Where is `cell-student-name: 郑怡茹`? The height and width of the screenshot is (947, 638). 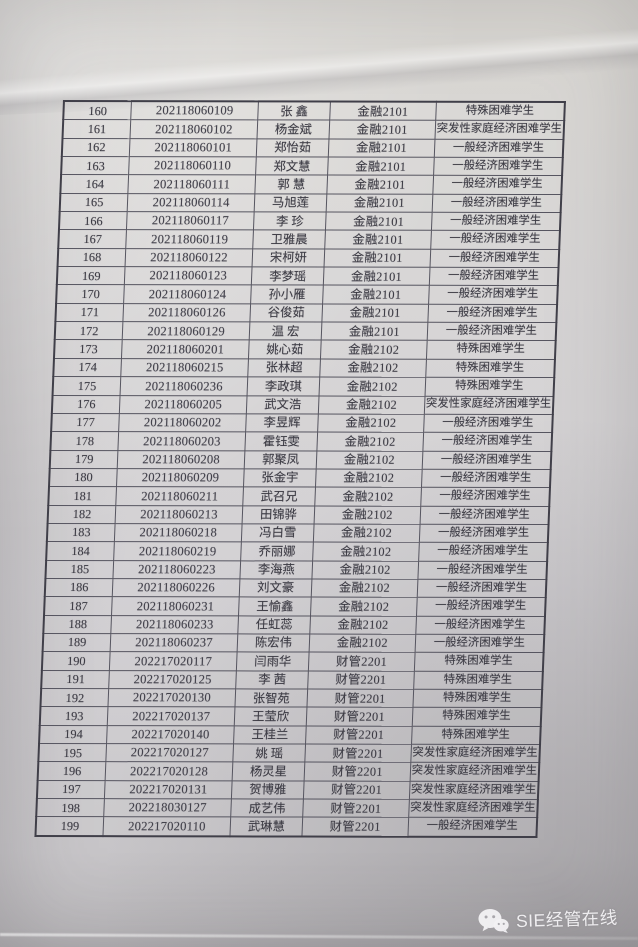
cell-student-name: 郑怡茹 is located at coordinates (293, 148).